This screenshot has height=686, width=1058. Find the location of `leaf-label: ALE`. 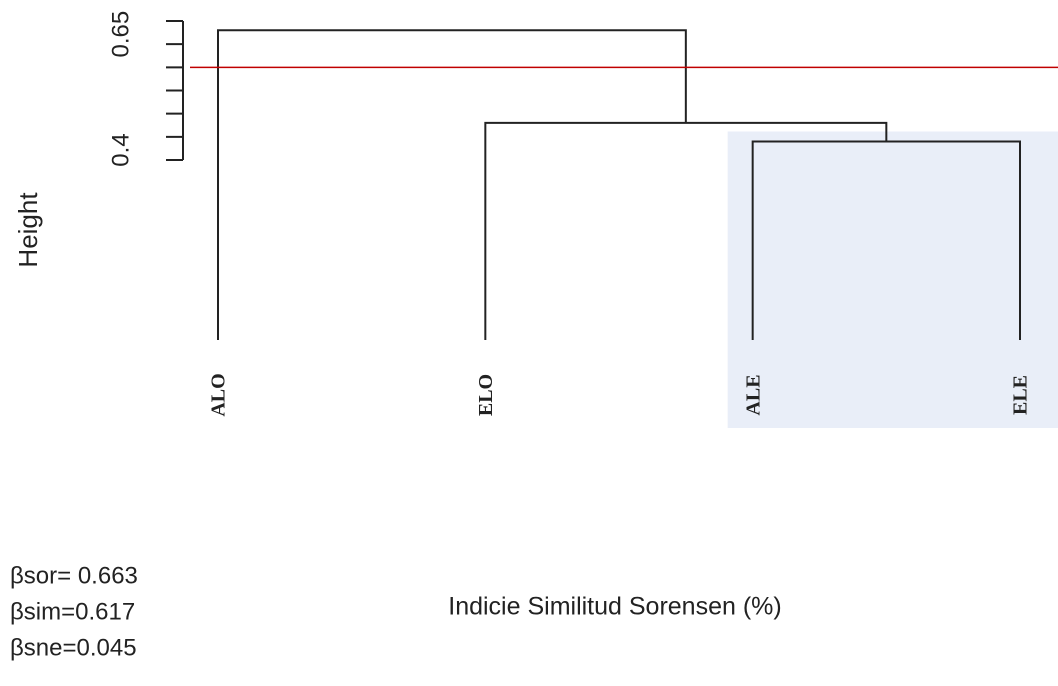

leaf-label: ALE is located at coordinates (753, 394).